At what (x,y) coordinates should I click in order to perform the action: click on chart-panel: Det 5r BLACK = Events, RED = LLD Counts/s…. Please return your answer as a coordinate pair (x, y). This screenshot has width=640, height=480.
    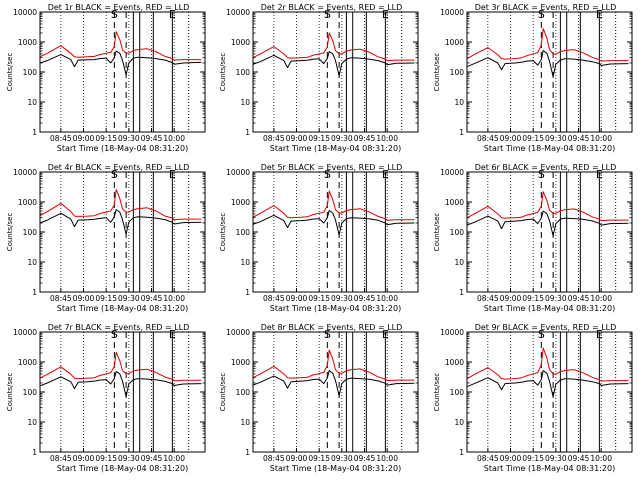
    Looking at the image, I should click on (319, 238).